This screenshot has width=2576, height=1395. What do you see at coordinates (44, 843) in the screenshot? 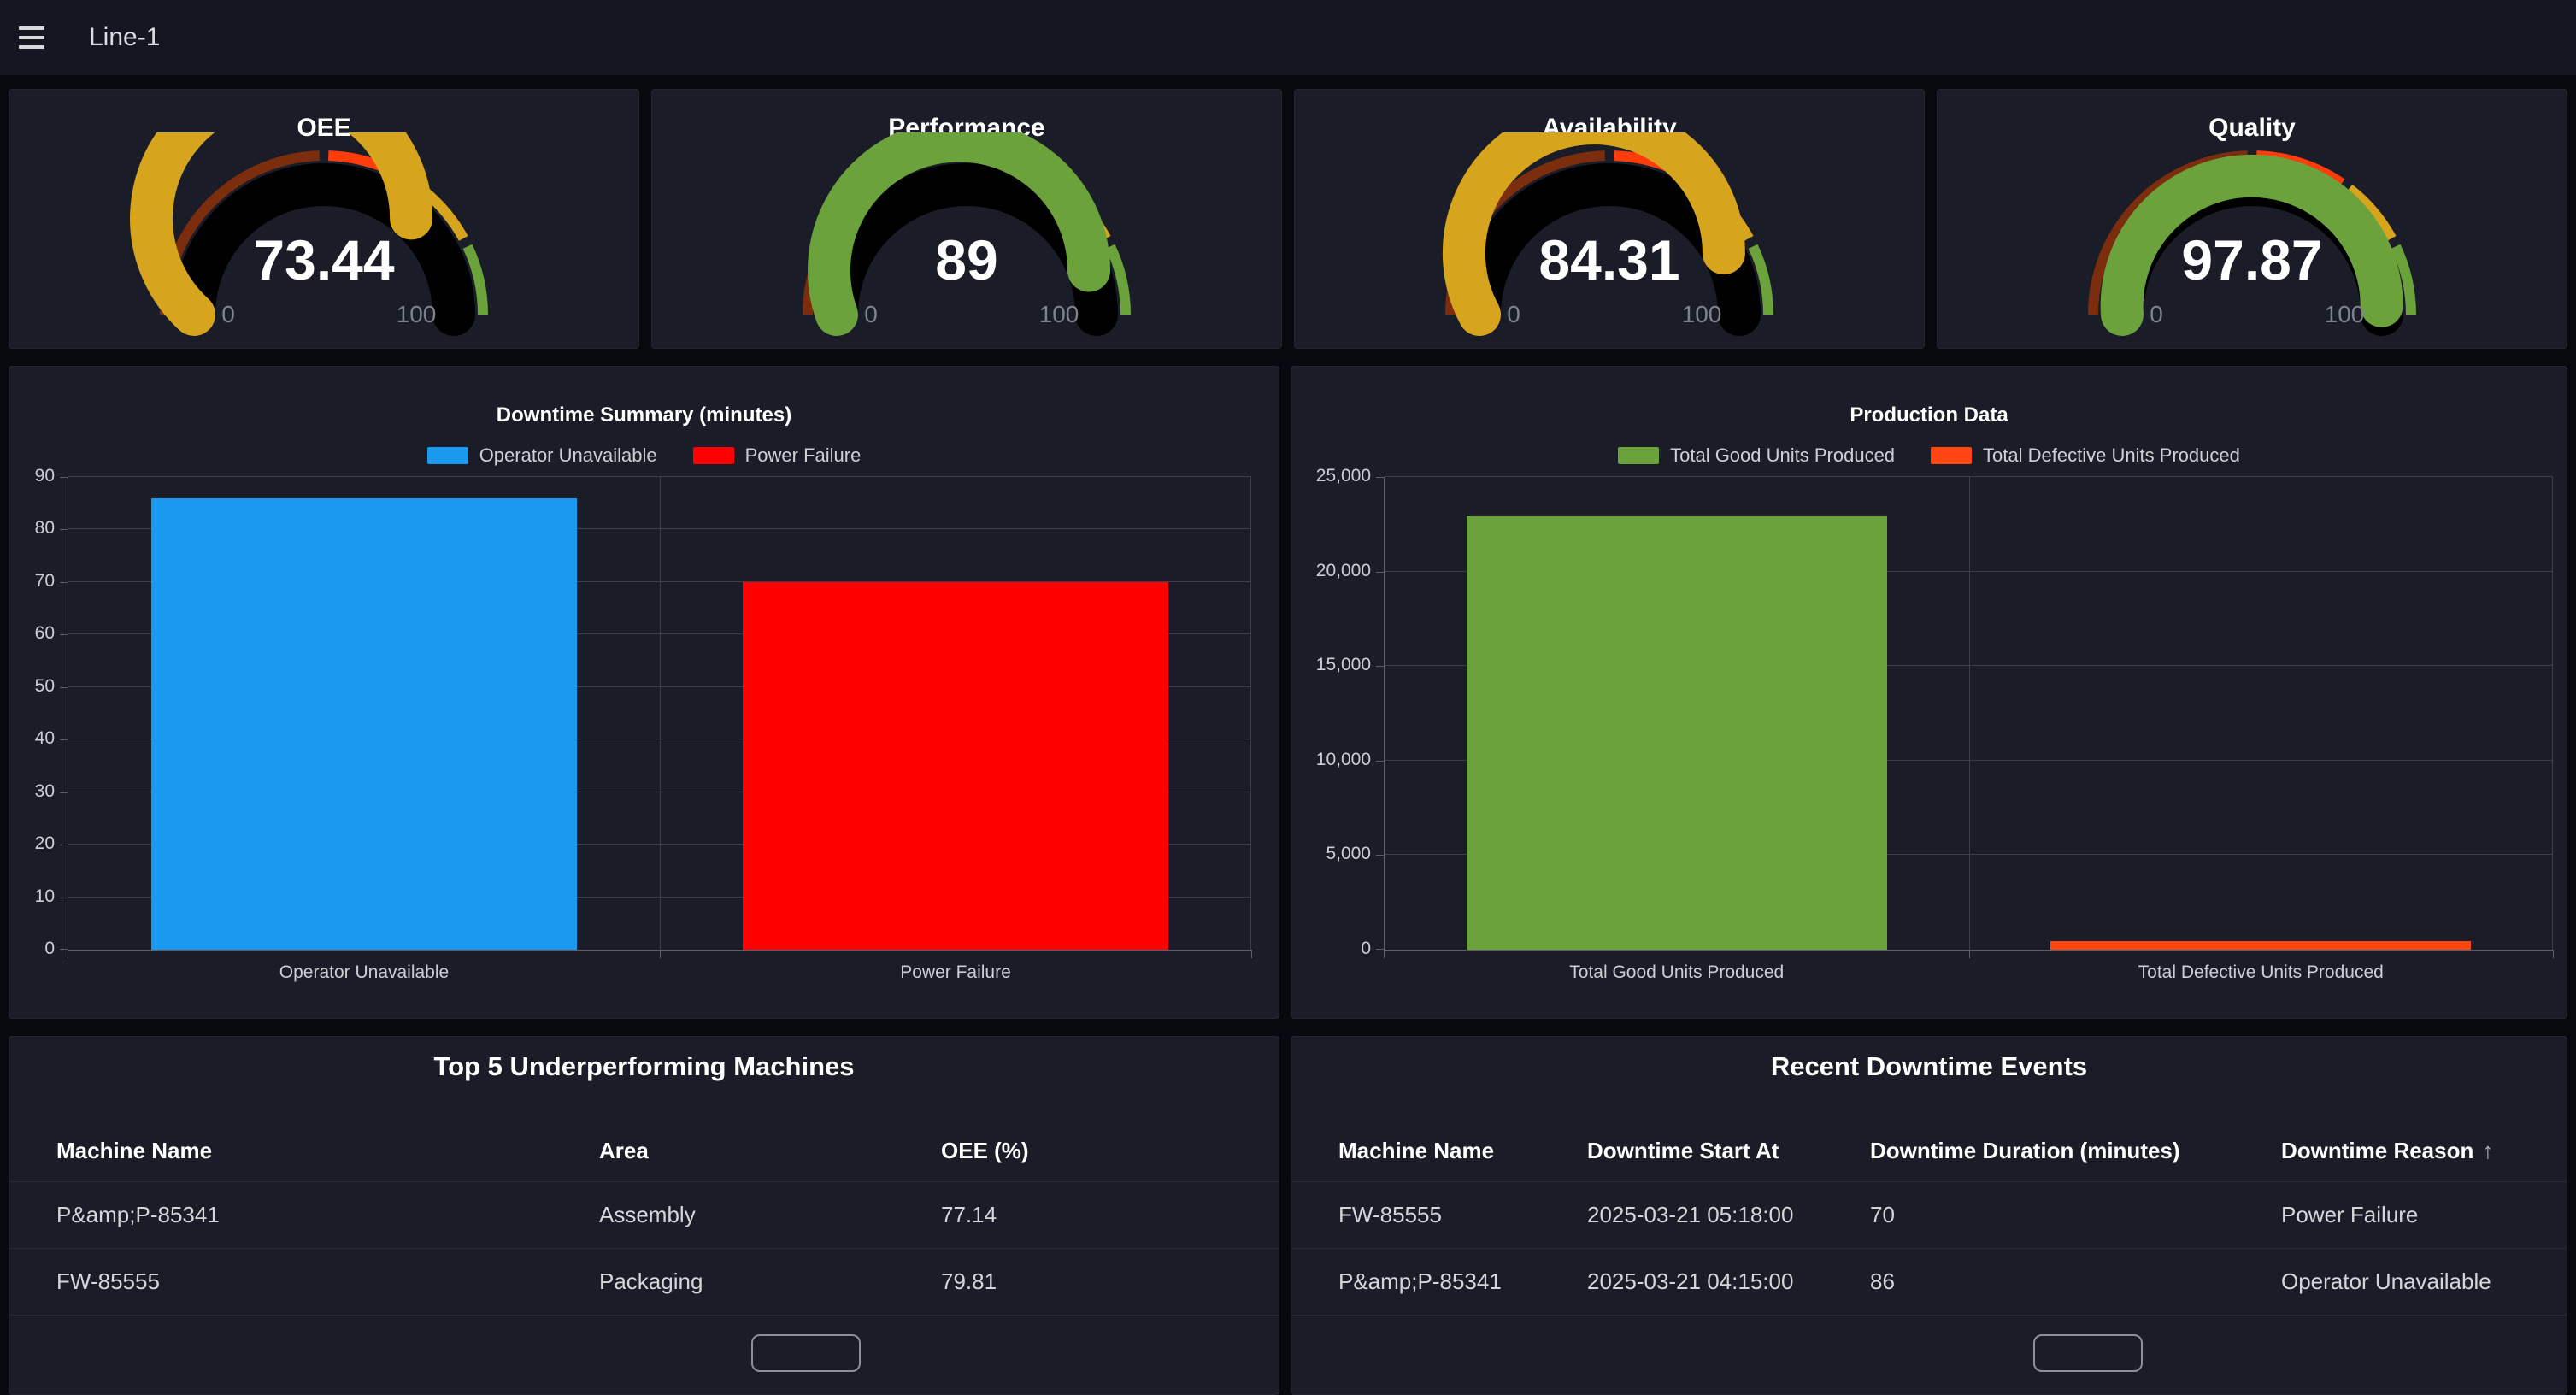
I see `y-axis-tick-label: 20` at bounding box center [44, 843].